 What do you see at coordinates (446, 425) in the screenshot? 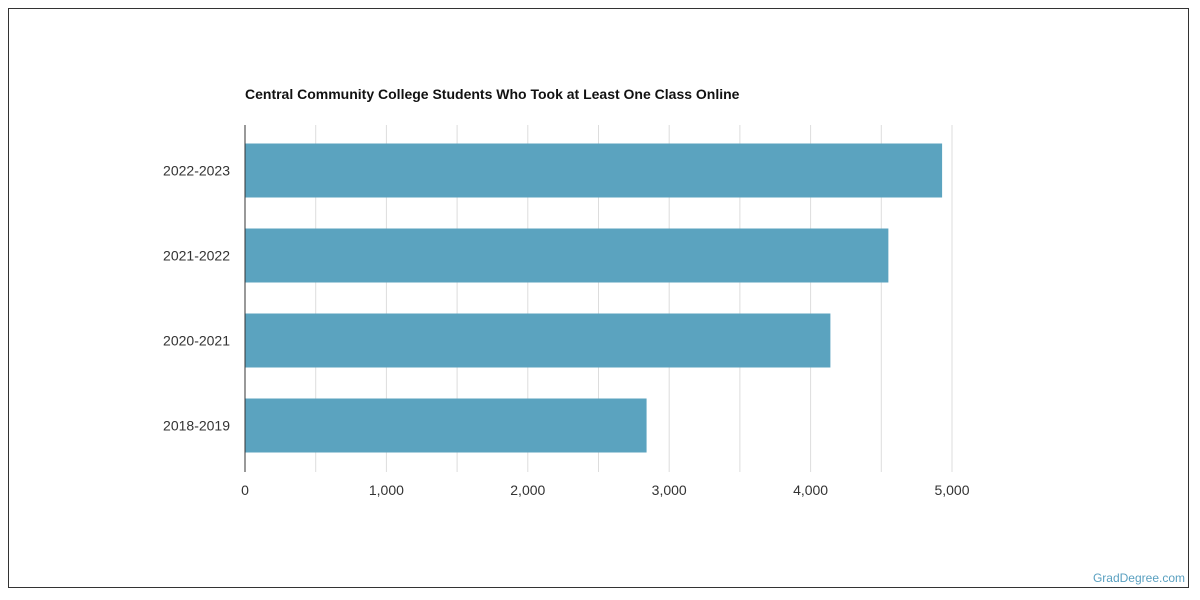
I see `bar-2018-2019` at bounding box center [446, 425].